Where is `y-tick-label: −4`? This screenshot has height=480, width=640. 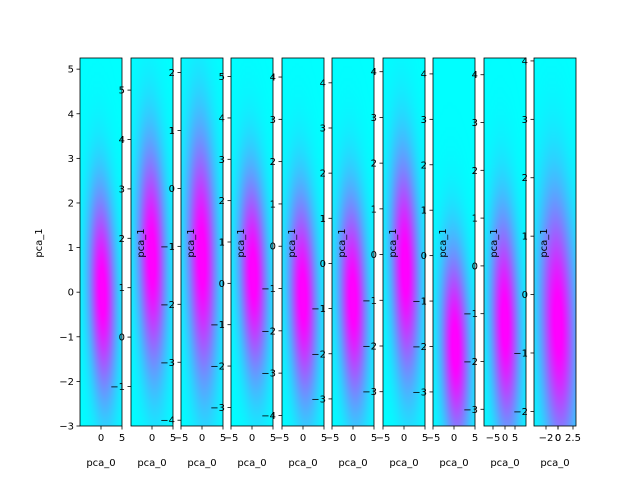 y-tick-label: −4 is located at coordinates (268, 416).